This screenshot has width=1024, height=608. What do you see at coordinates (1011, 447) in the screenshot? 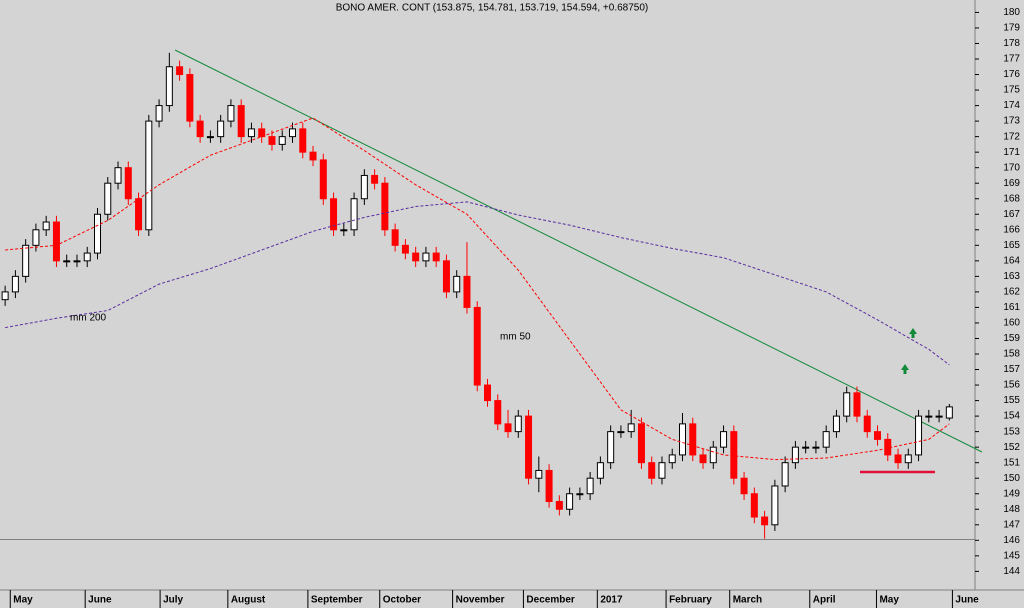
I see `y-tick-label: 152` at bounding box center [1011, 447].